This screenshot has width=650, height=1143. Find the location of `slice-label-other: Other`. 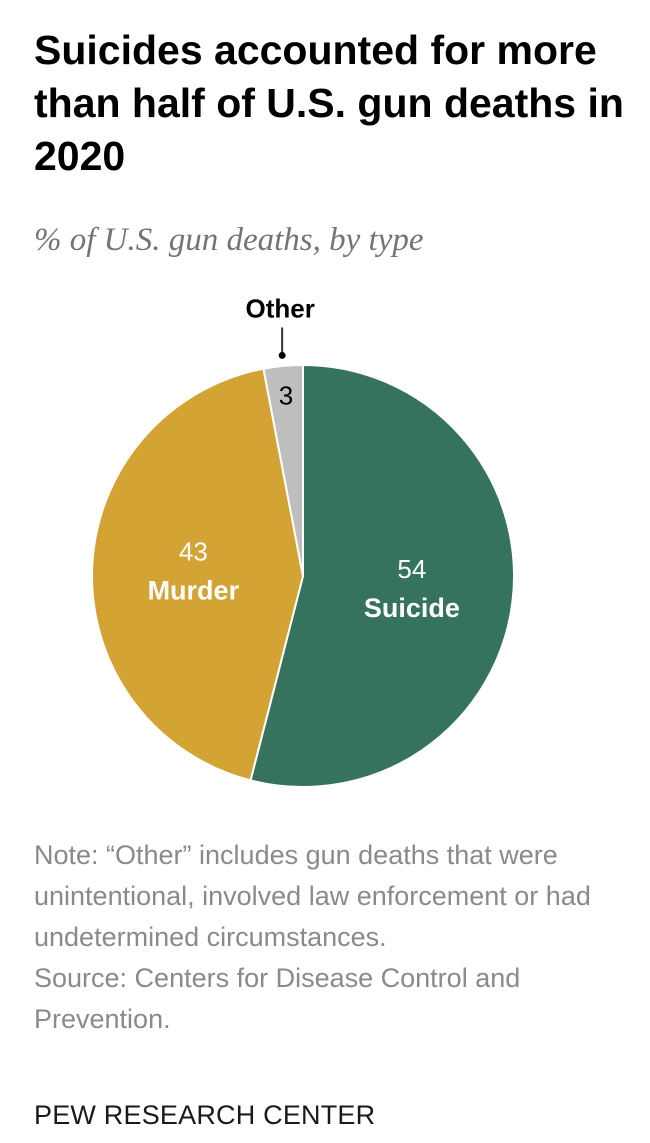

slice-label-other: Other is located at coordinates (279, 308).